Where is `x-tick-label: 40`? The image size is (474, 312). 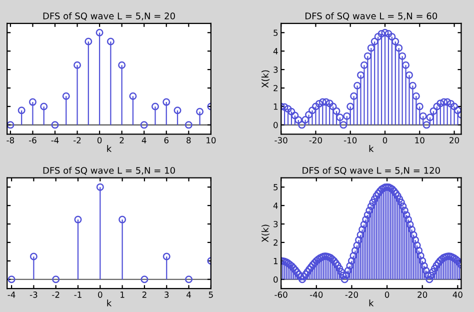
x-tick-label: 40 is located at coordinates (457, 295).